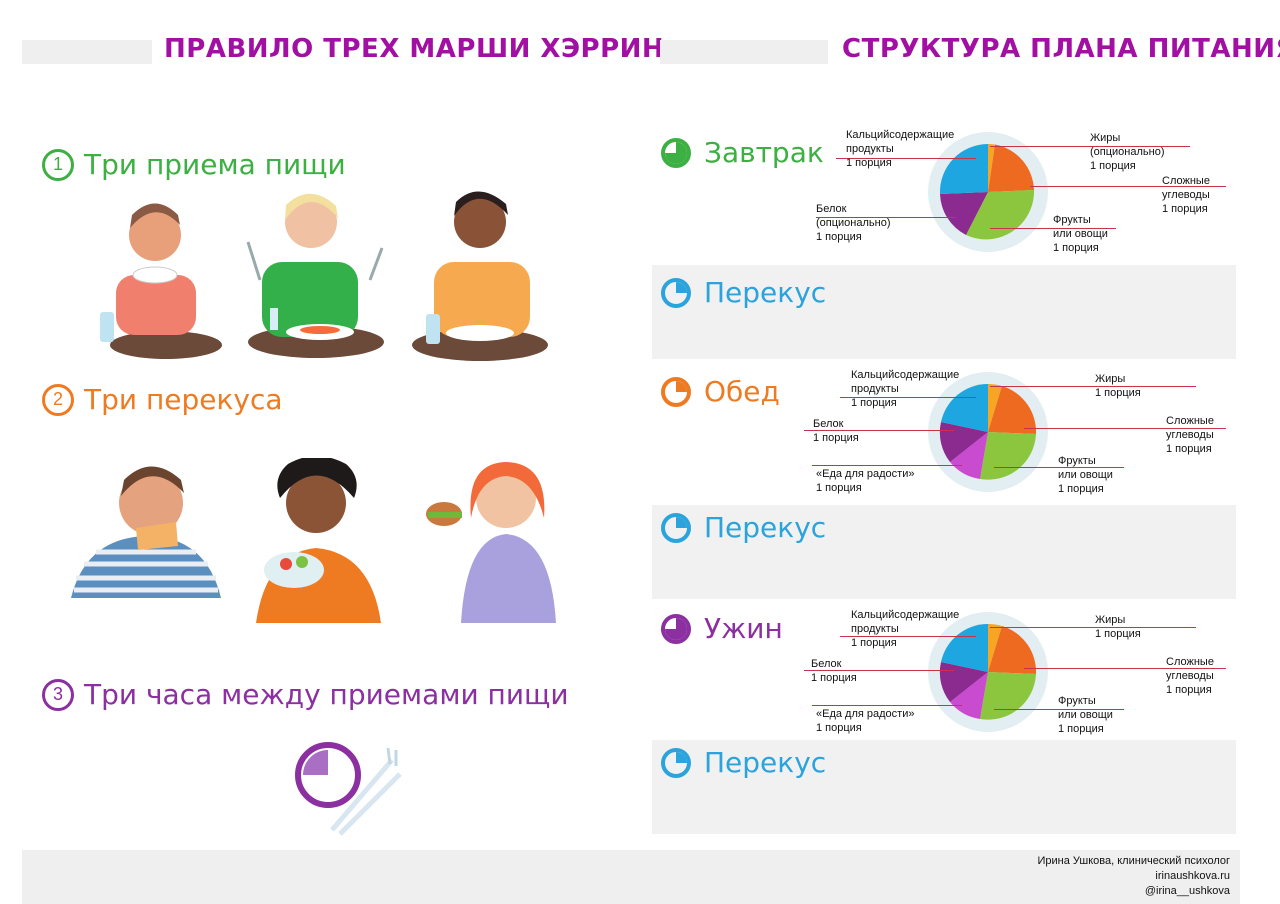 The height and width of the screenshot is (904, 1280). I want to click on lunch-protein-label: Белок 1 порция, so click(836, 431).